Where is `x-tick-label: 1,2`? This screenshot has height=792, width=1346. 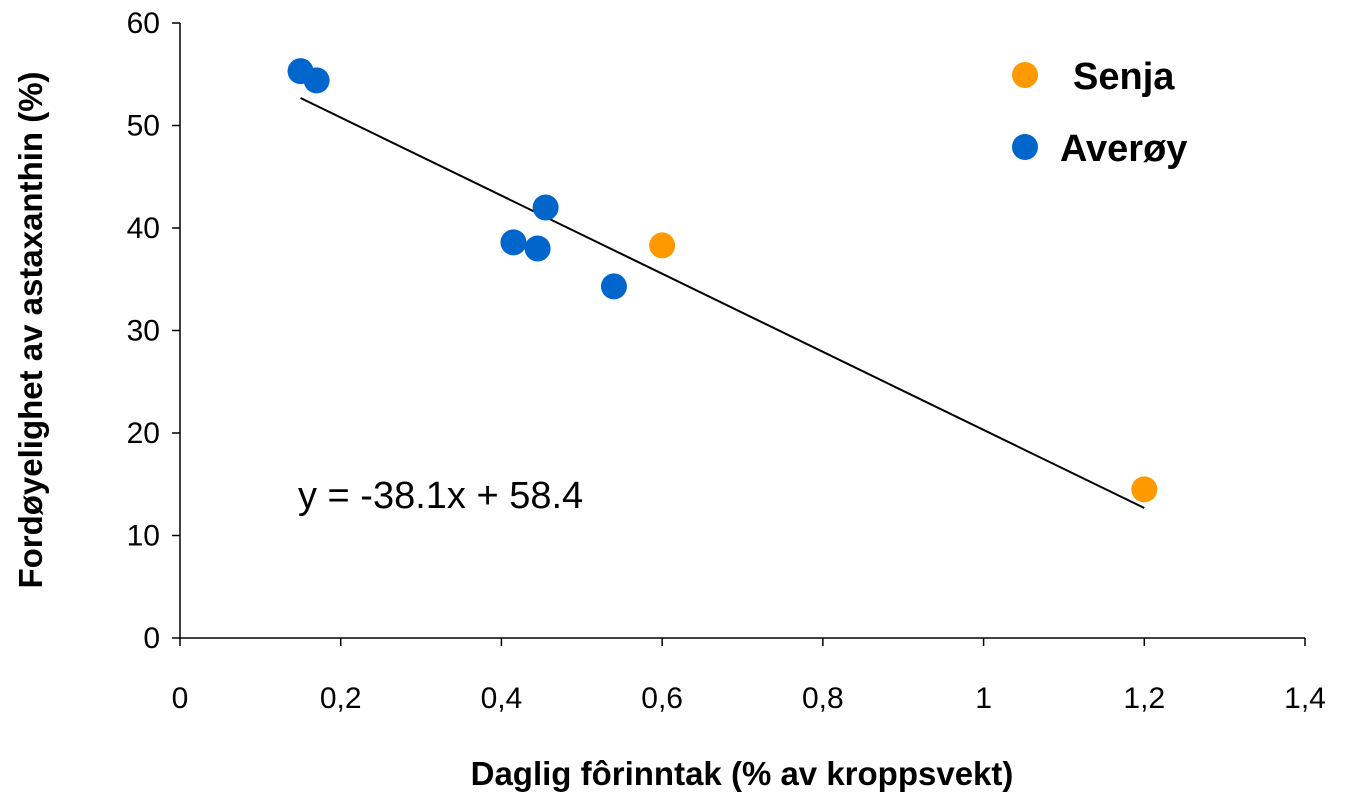
x-tick-label: 1,2 is located at coordinates (1144, 698).